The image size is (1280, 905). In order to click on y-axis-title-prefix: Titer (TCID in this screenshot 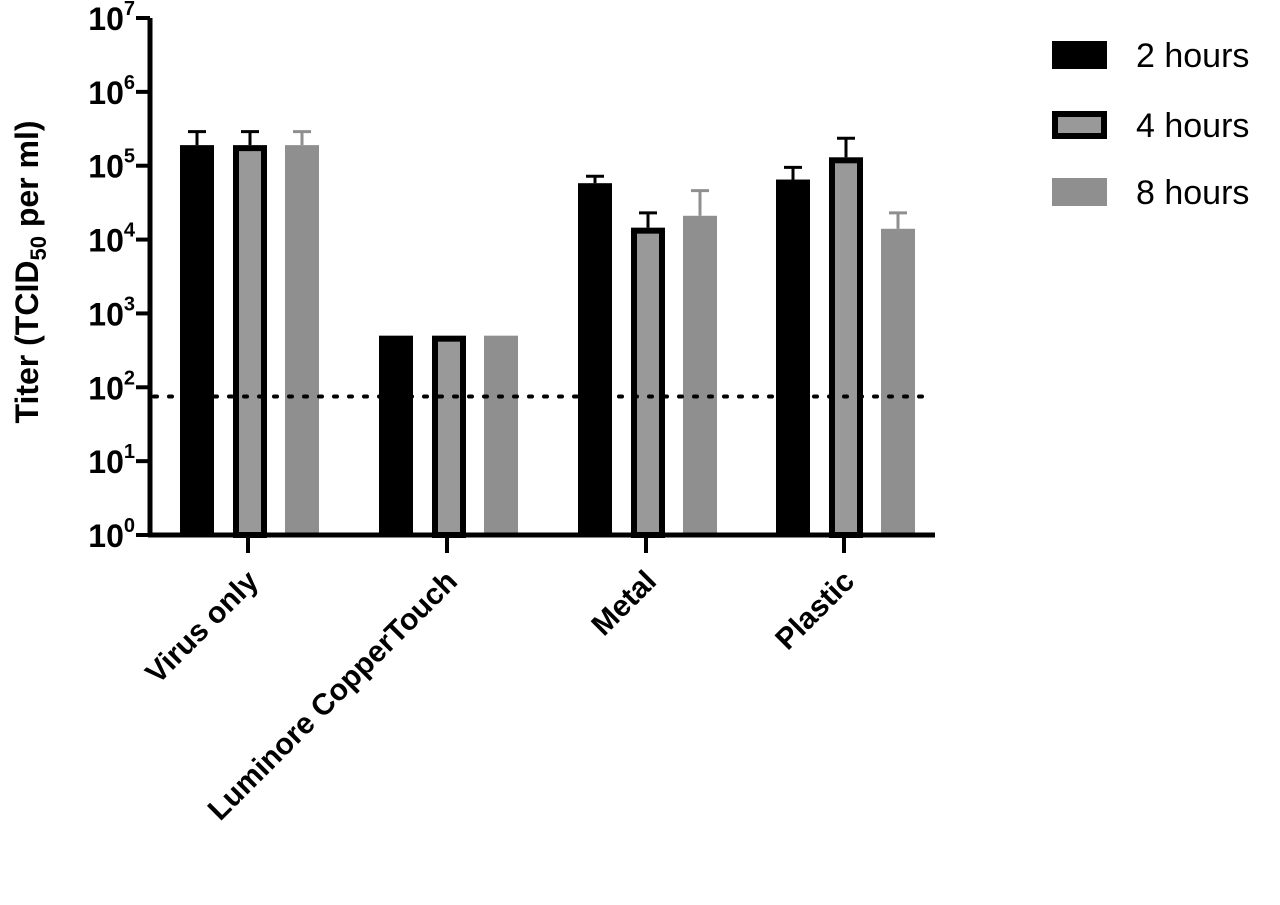, I will do `click(27, 342)`.